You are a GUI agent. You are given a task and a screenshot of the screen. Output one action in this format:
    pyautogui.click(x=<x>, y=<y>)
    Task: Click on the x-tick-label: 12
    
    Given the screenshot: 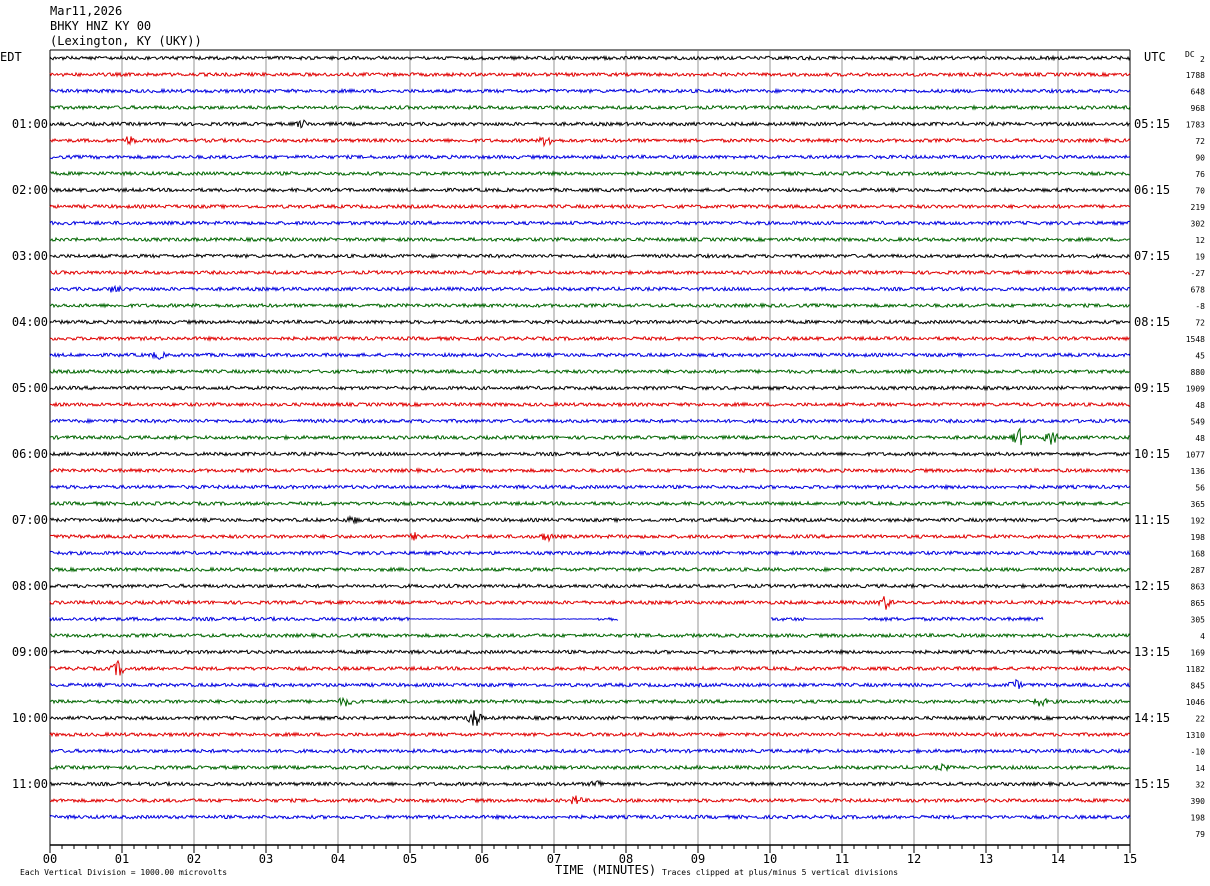 What is the action you would take?
    pyautogui.click(x=914, y=859)
    